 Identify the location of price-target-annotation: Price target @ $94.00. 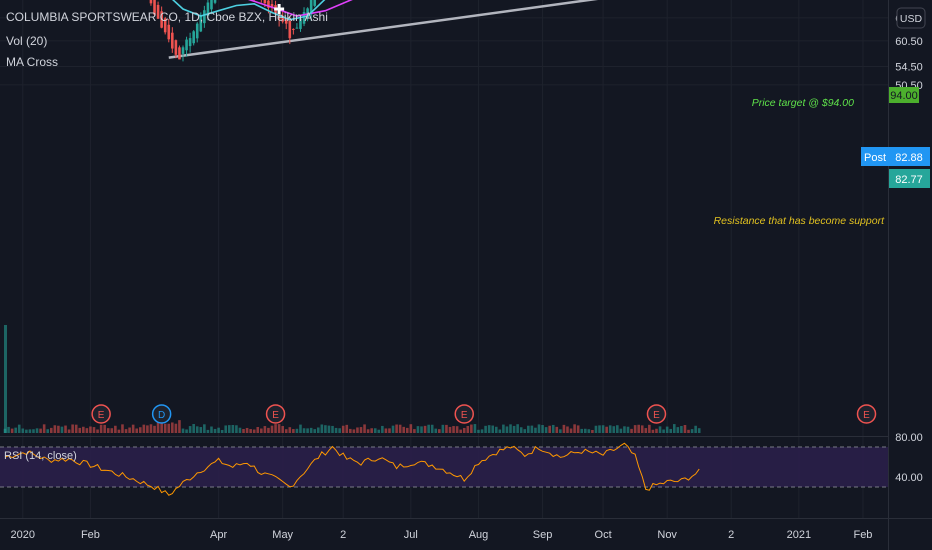
(803, 103).